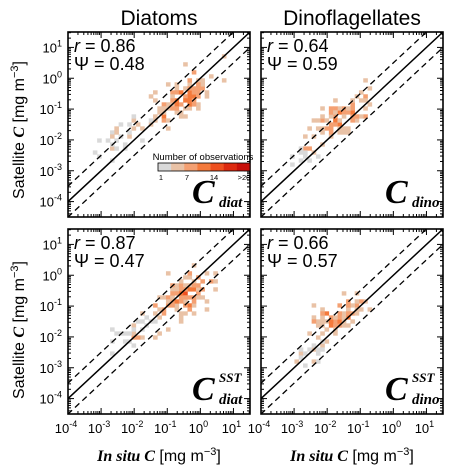 The image size is (459, 468). Describe the element at coordinates (51, 398) in the screenshot. I see `y-tick-label: 10⁻⁴` at that location.